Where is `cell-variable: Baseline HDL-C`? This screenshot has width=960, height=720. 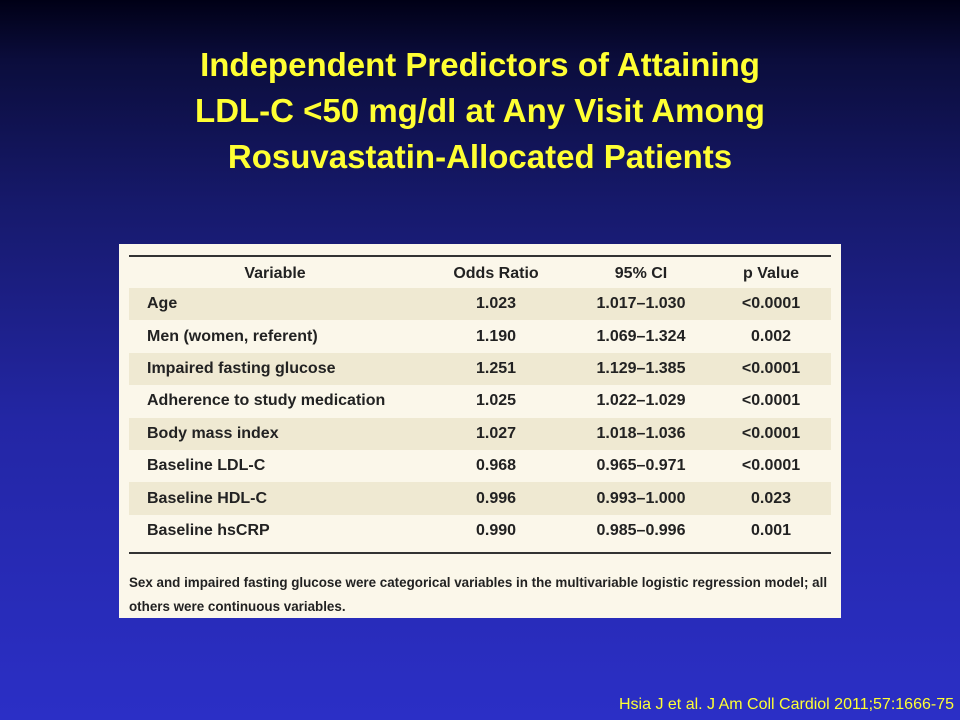 cell-variable: Baseline HDL-C is located at coordinates (275, 498).